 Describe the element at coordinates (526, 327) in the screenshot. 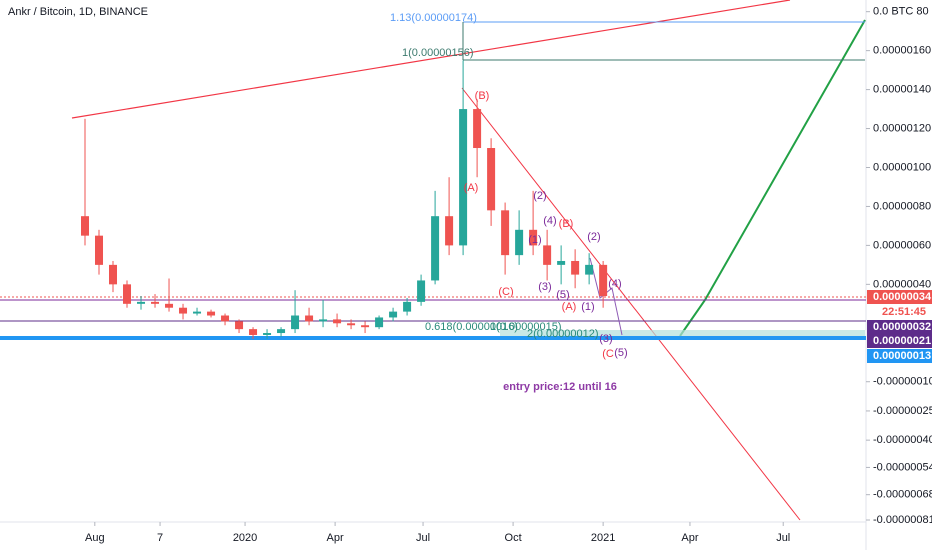

I see `fib-label: 1(0.00000015)` at that location.